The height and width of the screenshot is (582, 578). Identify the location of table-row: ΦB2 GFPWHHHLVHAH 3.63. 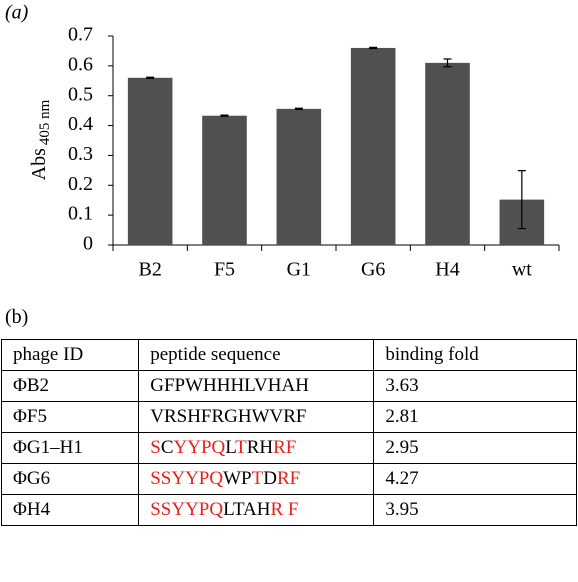
(288, 386).